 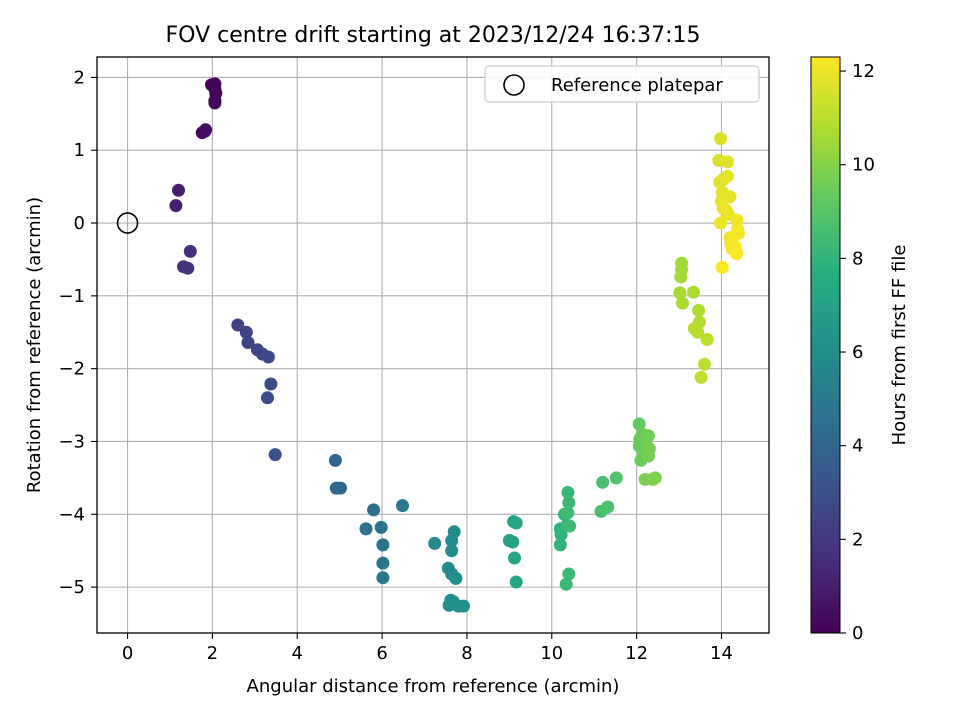 I want to click on legend-label: Reference platepar, so click(x=637, y=85).